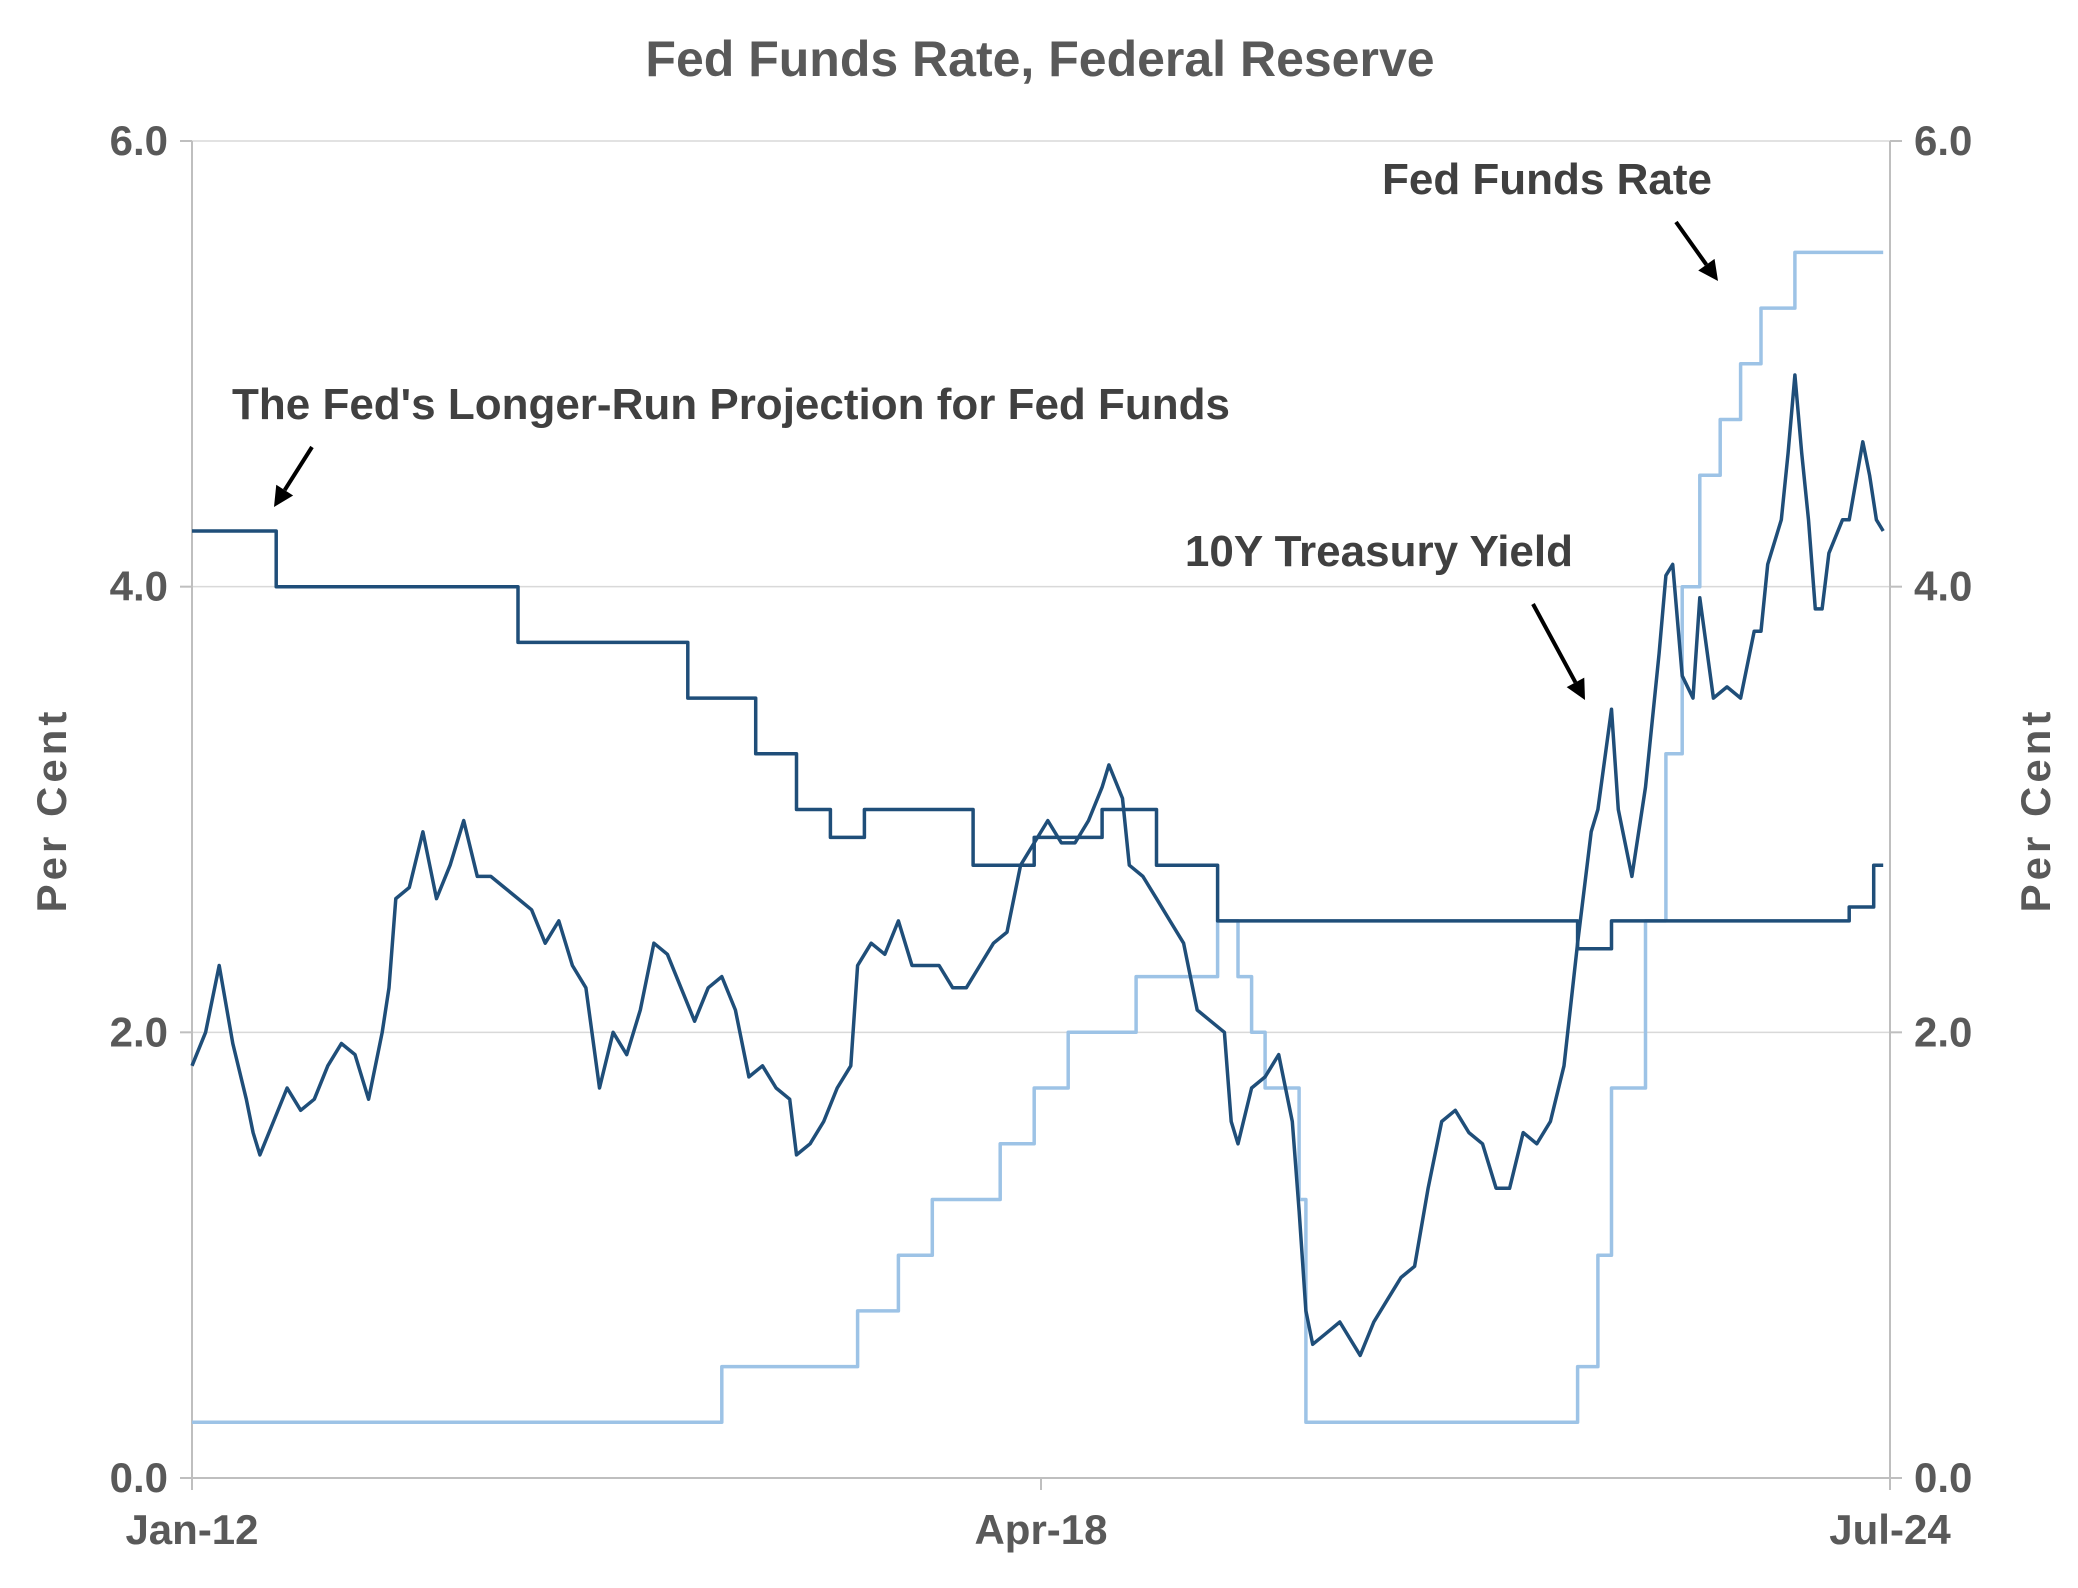  What do you see at coordinates (1379, 551) in the screenshot?
I see `annotation-ten-year: 10Y Treasury Yield` at bounding box center [1379, 551].